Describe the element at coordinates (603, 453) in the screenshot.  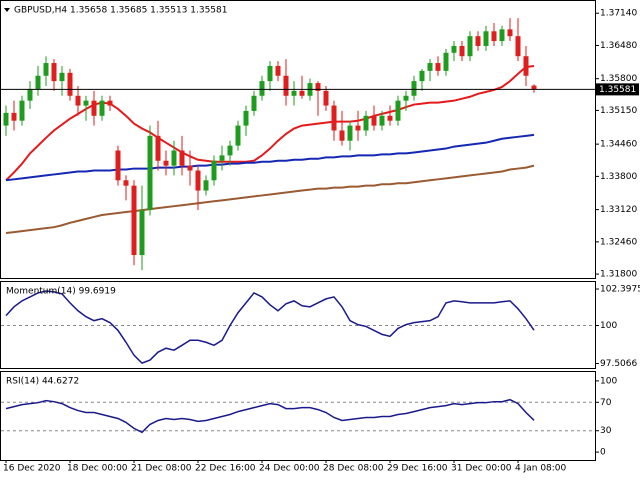
I see `y-tick-label: 0` at that location.